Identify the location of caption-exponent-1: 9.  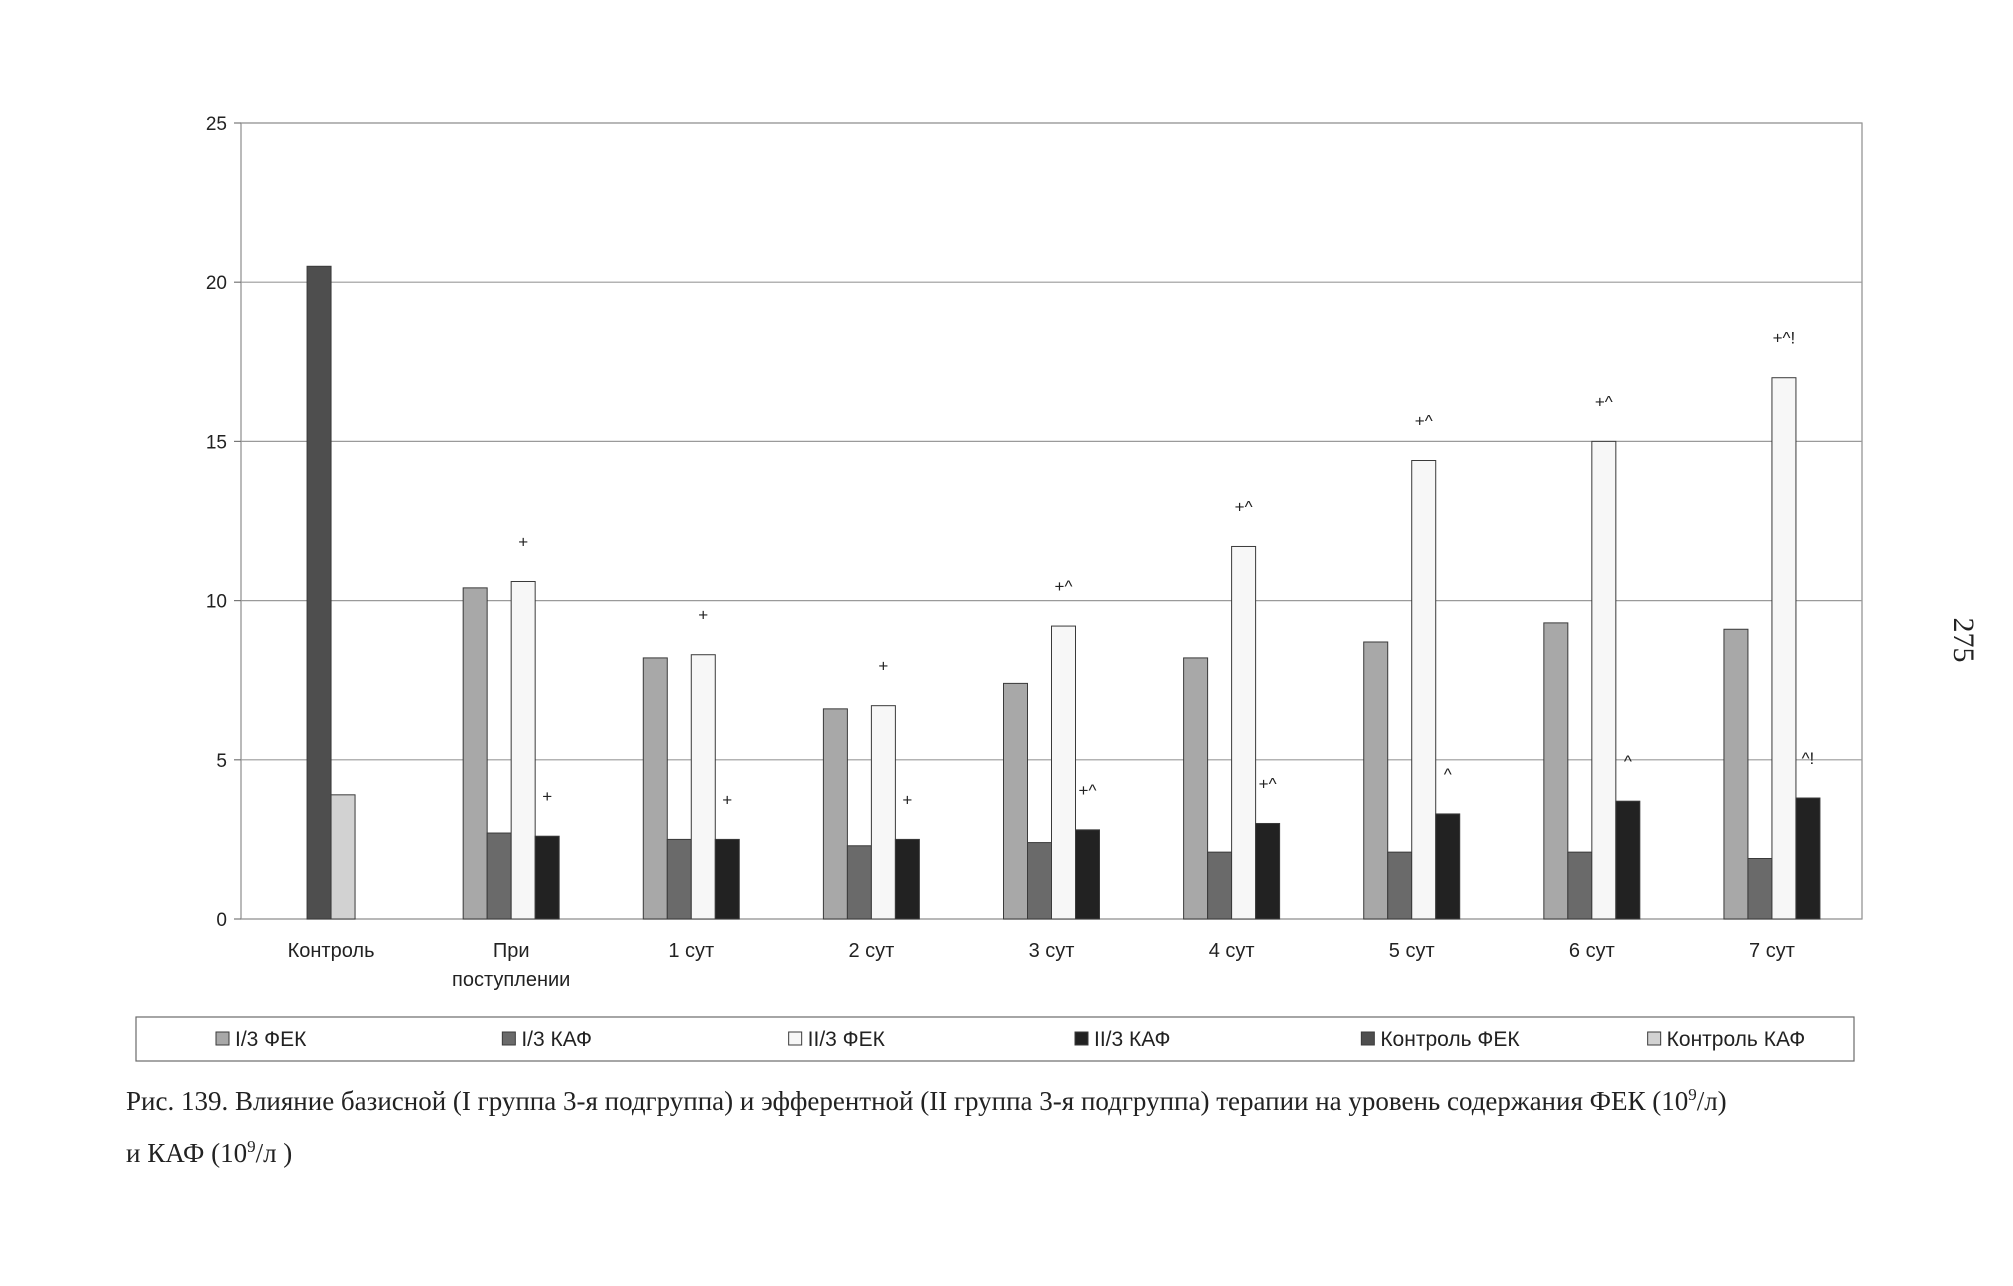
(1692, 1094).